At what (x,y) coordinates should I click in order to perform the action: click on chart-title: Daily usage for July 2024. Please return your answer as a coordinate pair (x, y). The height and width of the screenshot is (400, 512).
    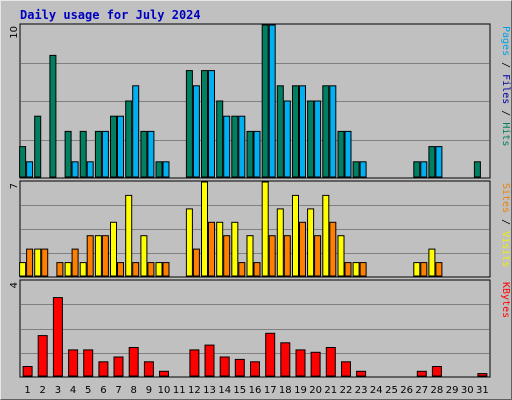
    Looking at the image, I should click on (110, 15).